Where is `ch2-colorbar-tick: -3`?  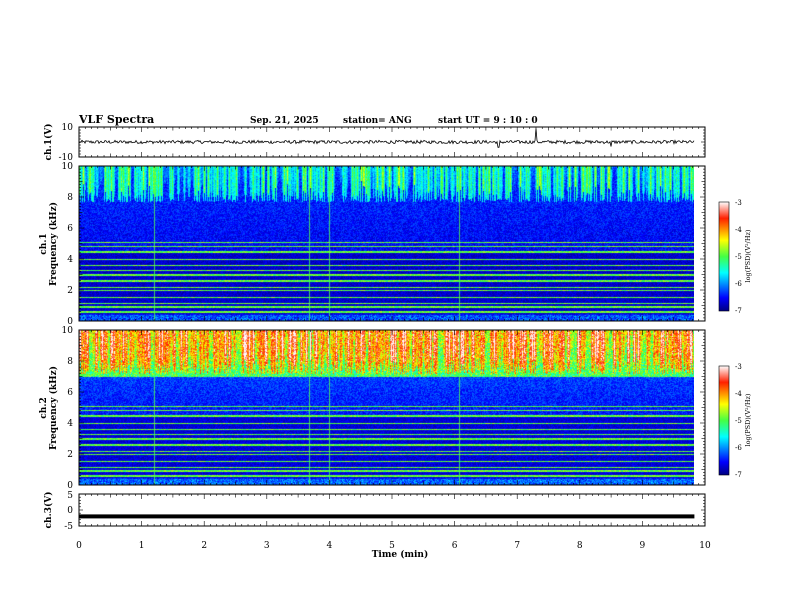 ch2-colorbar-tick: -3 is located at coordinates (738, 367).